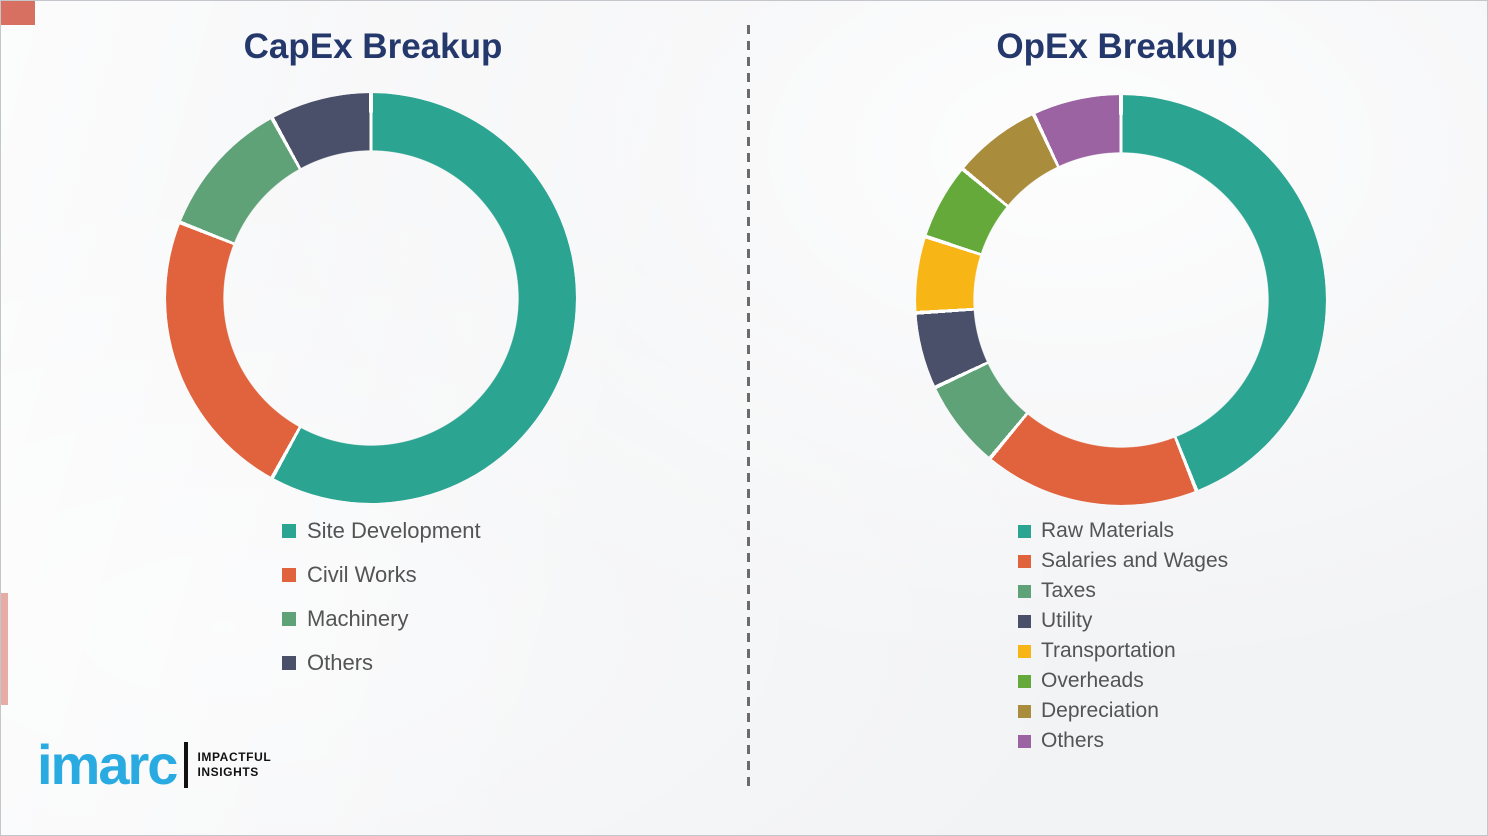  What do you see at coordinates (1135, 560) in the screenshot?
I see `legend-label: Salaries and Wages` at bounding box center [1135, 560].